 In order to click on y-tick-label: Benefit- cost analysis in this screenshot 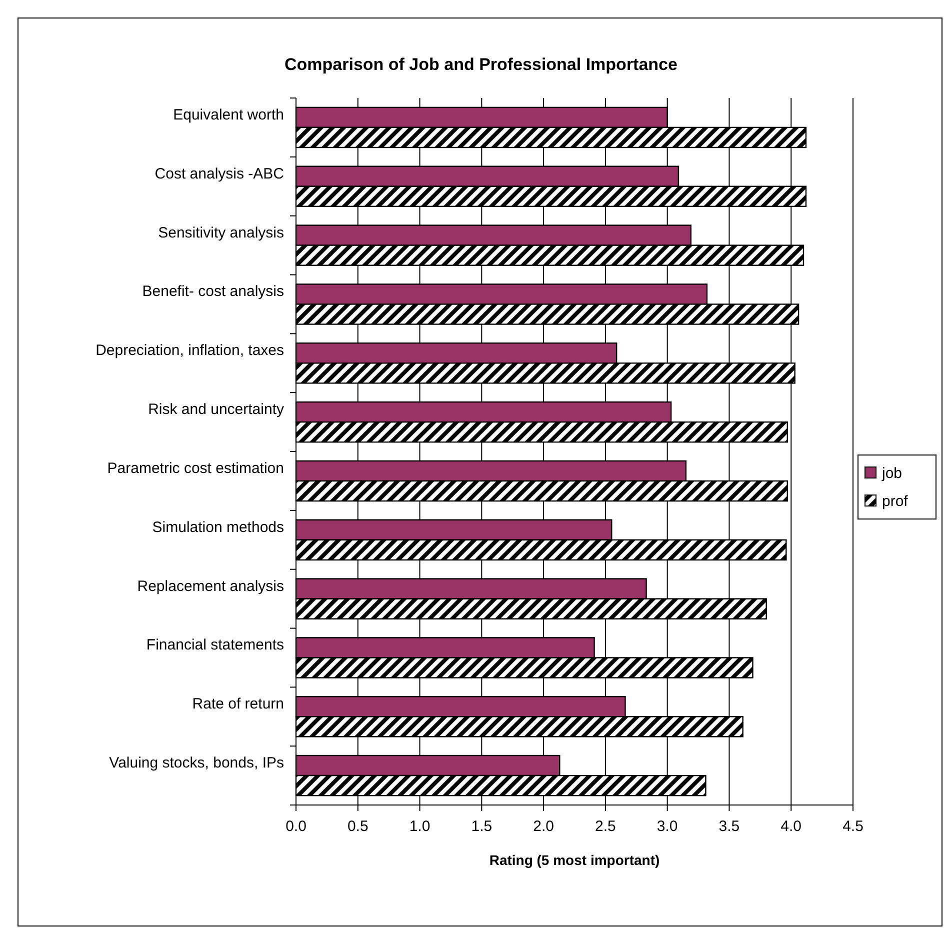, I will do `click(213, 291)`.